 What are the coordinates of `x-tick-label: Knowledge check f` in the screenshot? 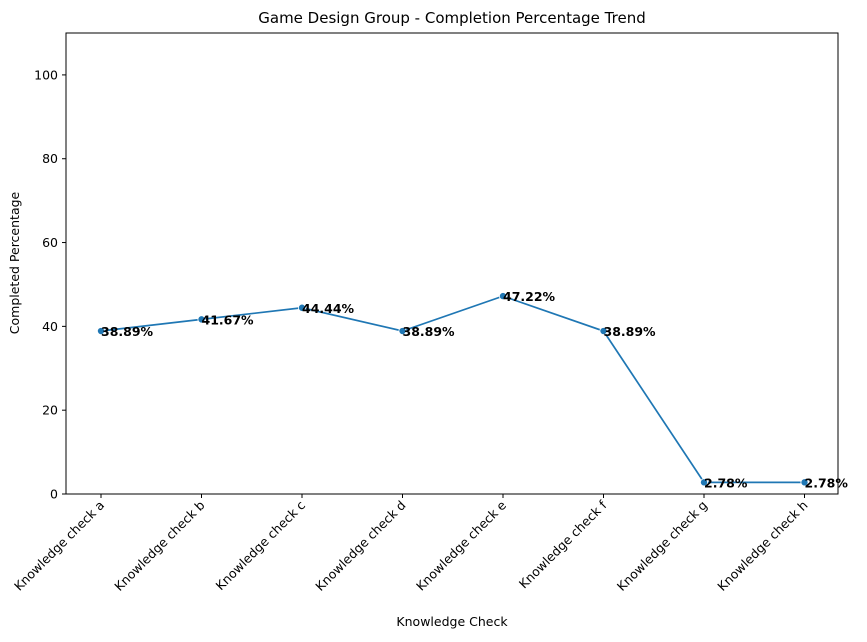 It's located at (563, 544).